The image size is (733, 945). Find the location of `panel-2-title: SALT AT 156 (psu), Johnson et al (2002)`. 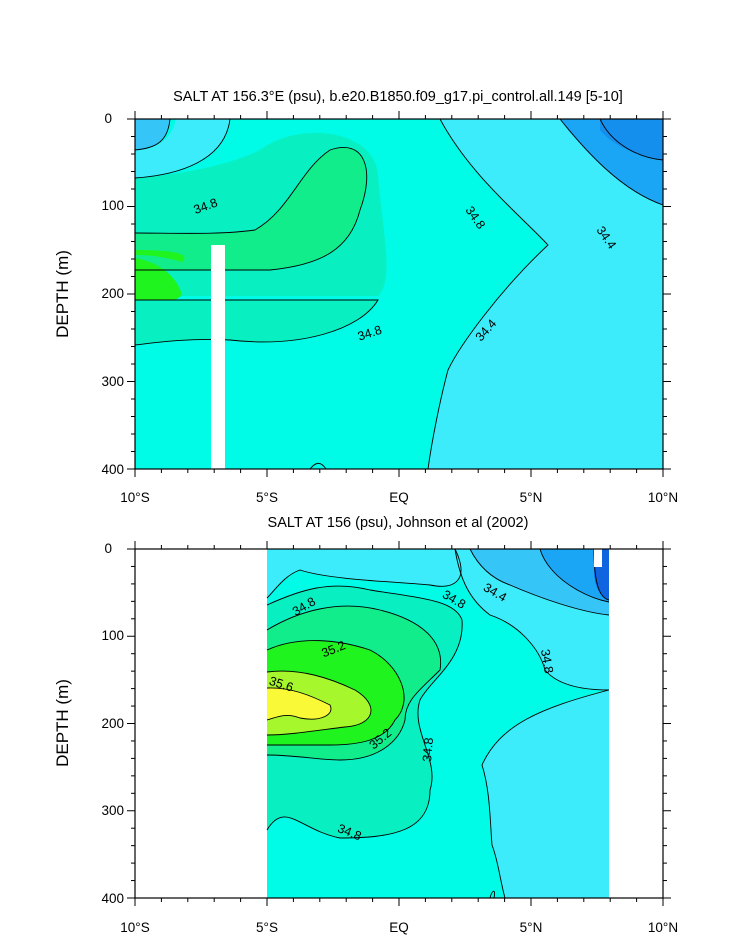

panel-2-title: SALT AT 156 (psu), Johnson et al (2002) is located at coordinates (398, 523).